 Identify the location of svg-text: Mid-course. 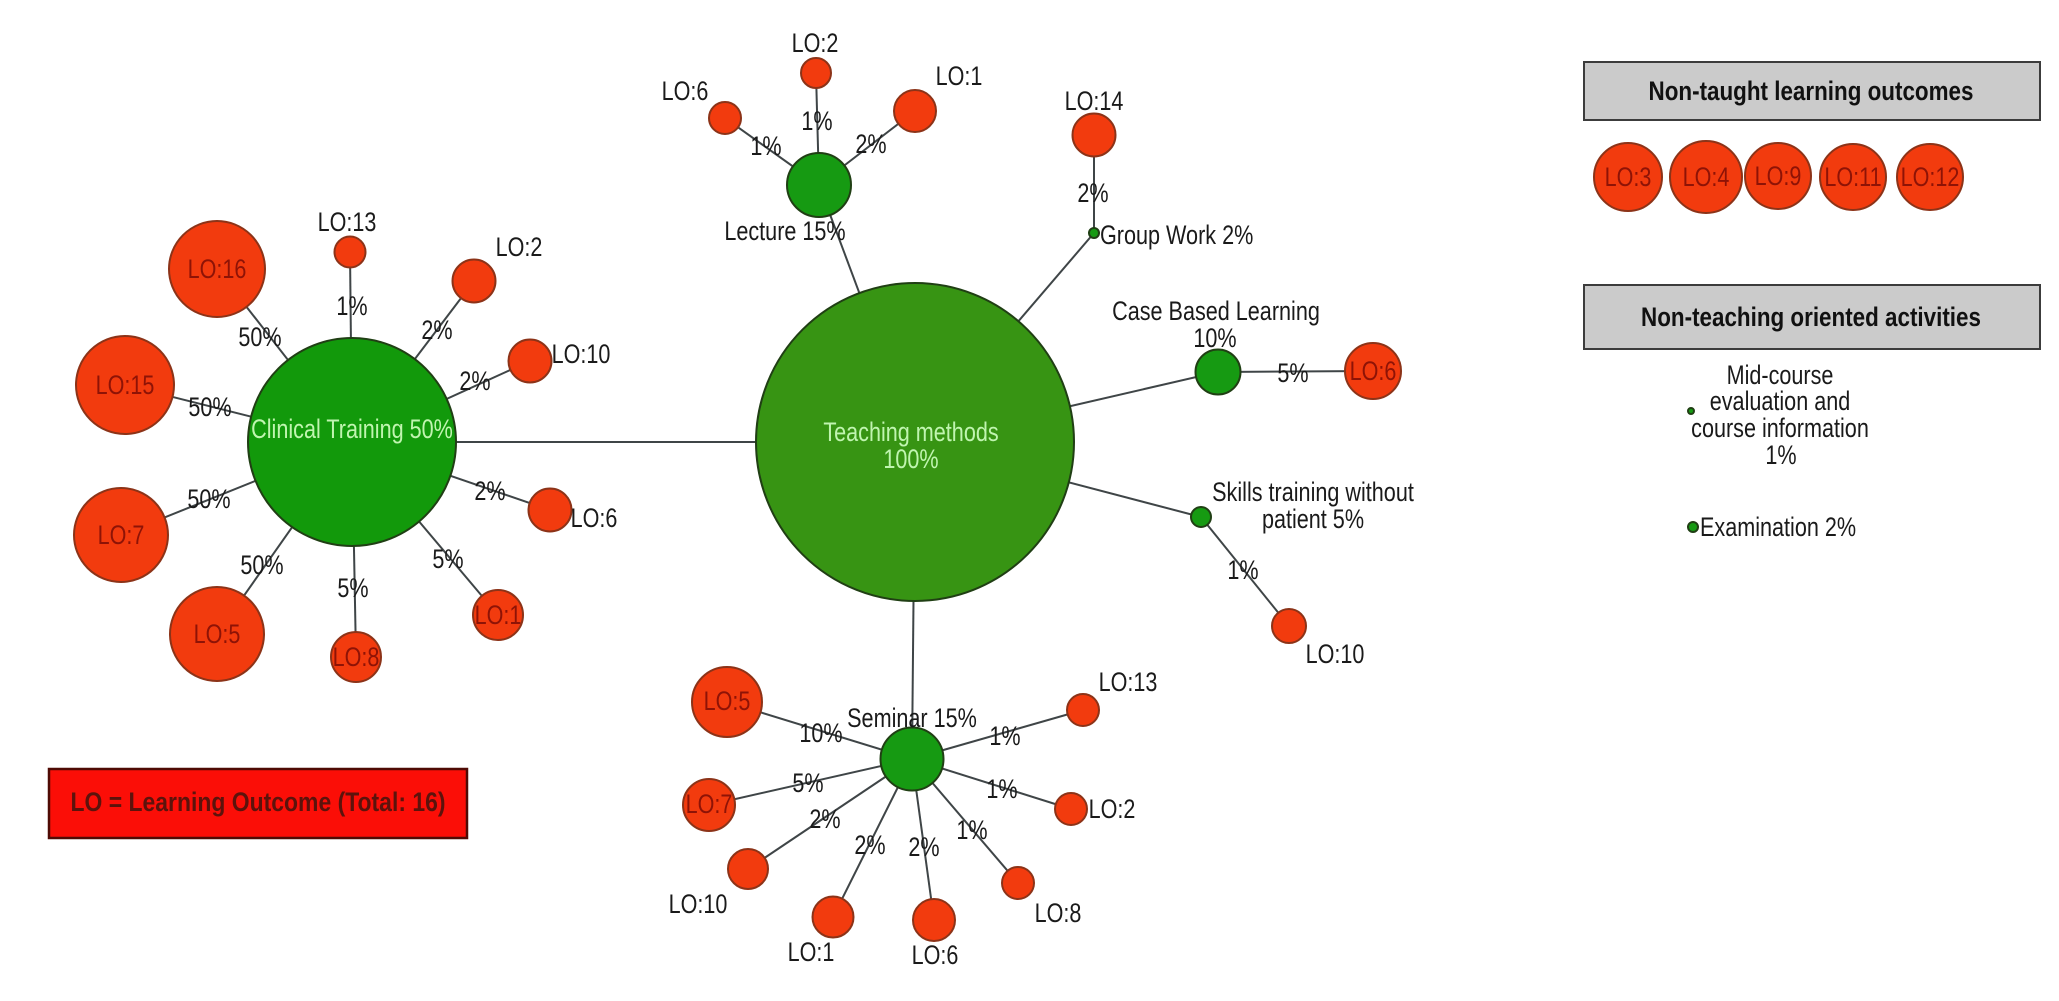
(1780, 375).